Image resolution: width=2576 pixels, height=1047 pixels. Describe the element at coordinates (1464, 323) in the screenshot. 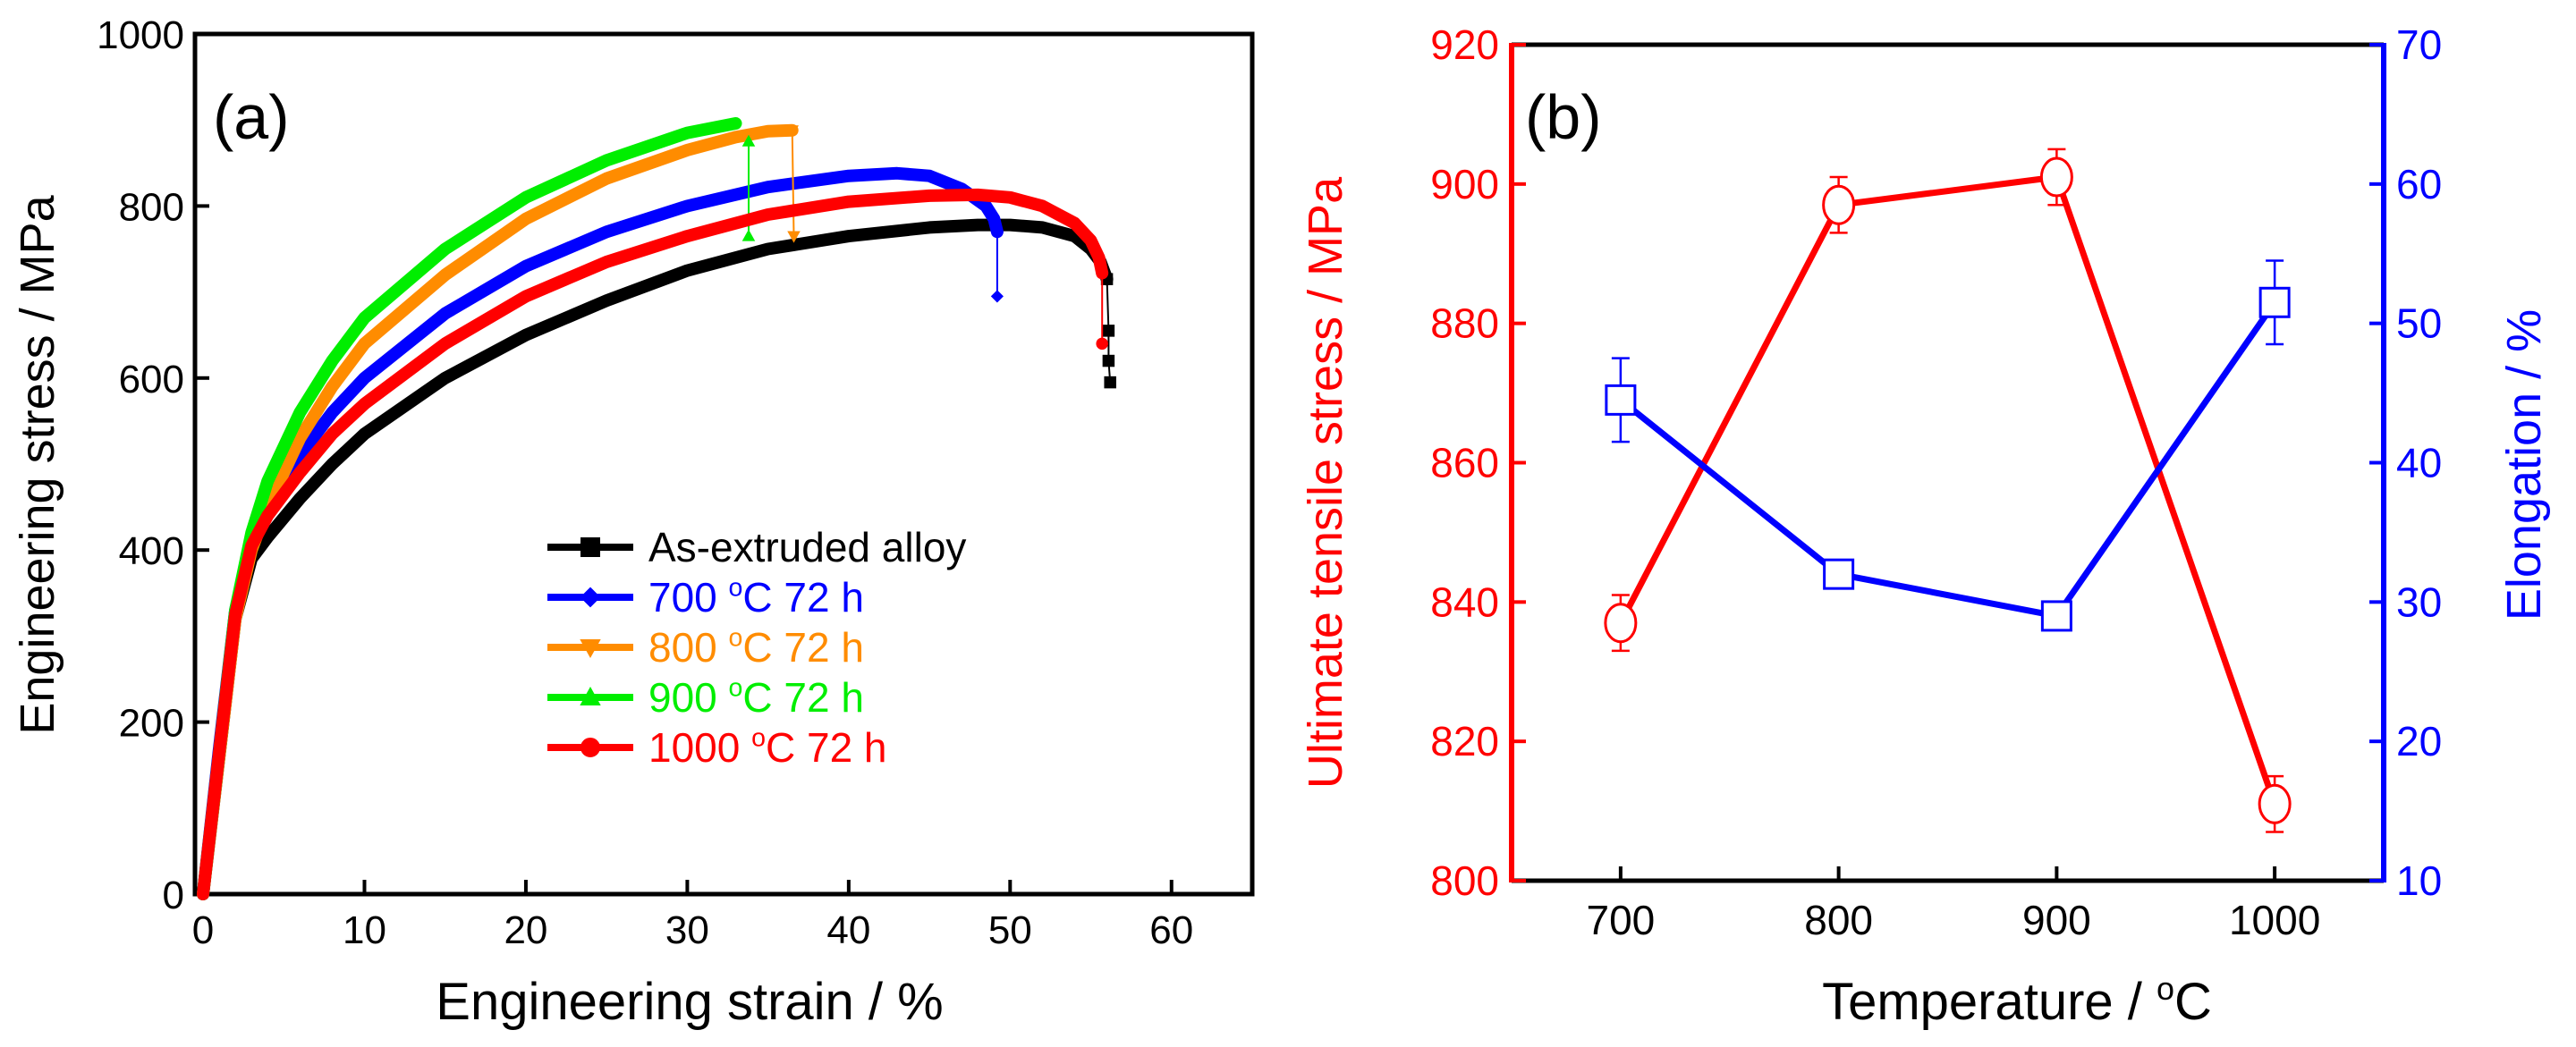

I see `panel-b-left-tick-label: 880` at that location.